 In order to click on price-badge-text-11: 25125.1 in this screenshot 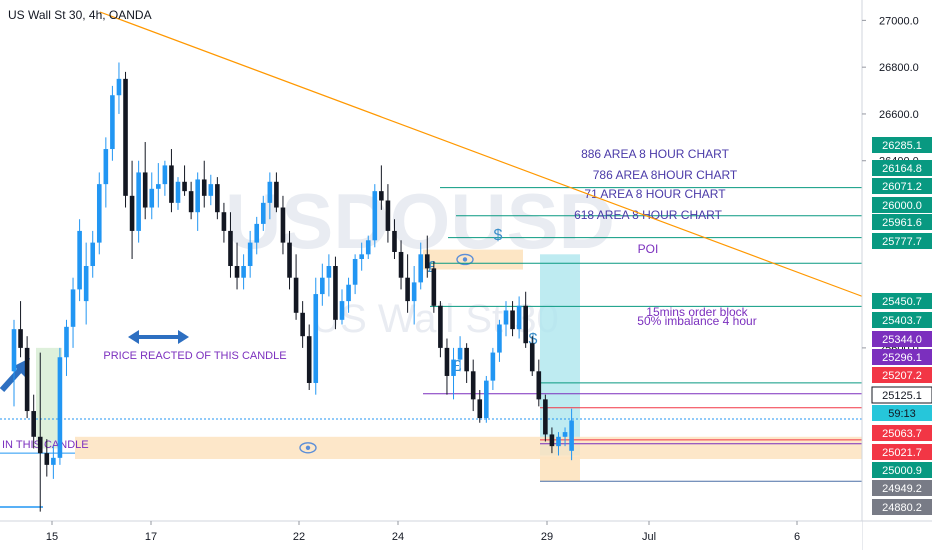, I will do `click(902, 396)`.